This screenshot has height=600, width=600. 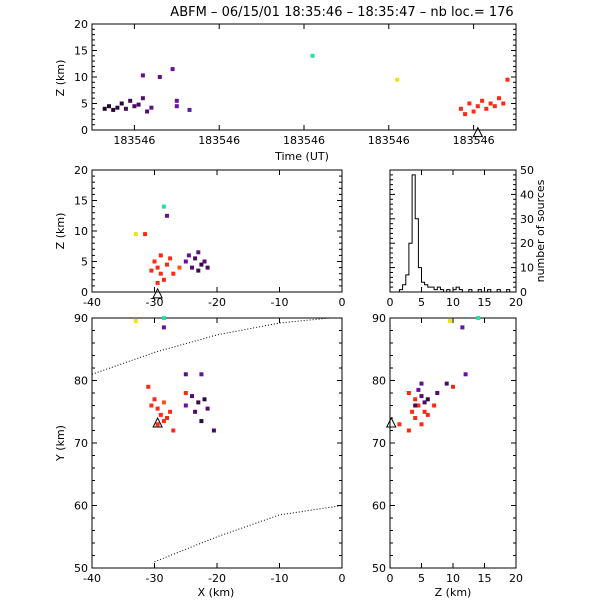 What do you see at coordinates (453, 443) in the screenshot?
I see `panel-y-vs-z-frame` at bounding box center [453, 443].